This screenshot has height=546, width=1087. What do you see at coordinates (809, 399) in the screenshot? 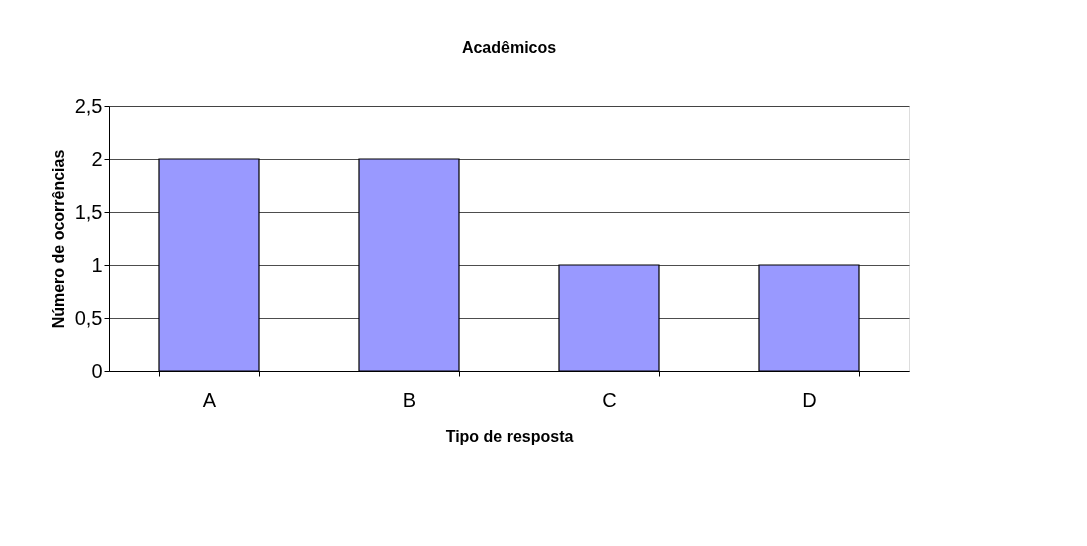
I see `x-tick-label: D` at bounding box center [809, 399].